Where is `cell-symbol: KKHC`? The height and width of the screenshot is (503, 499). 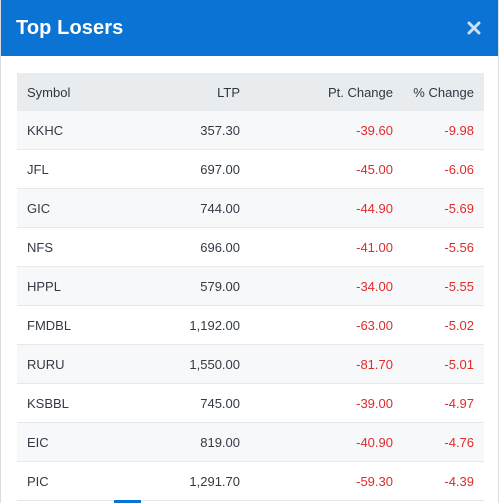
cell-symbol: KKHC is located at coordinates (74, 130).